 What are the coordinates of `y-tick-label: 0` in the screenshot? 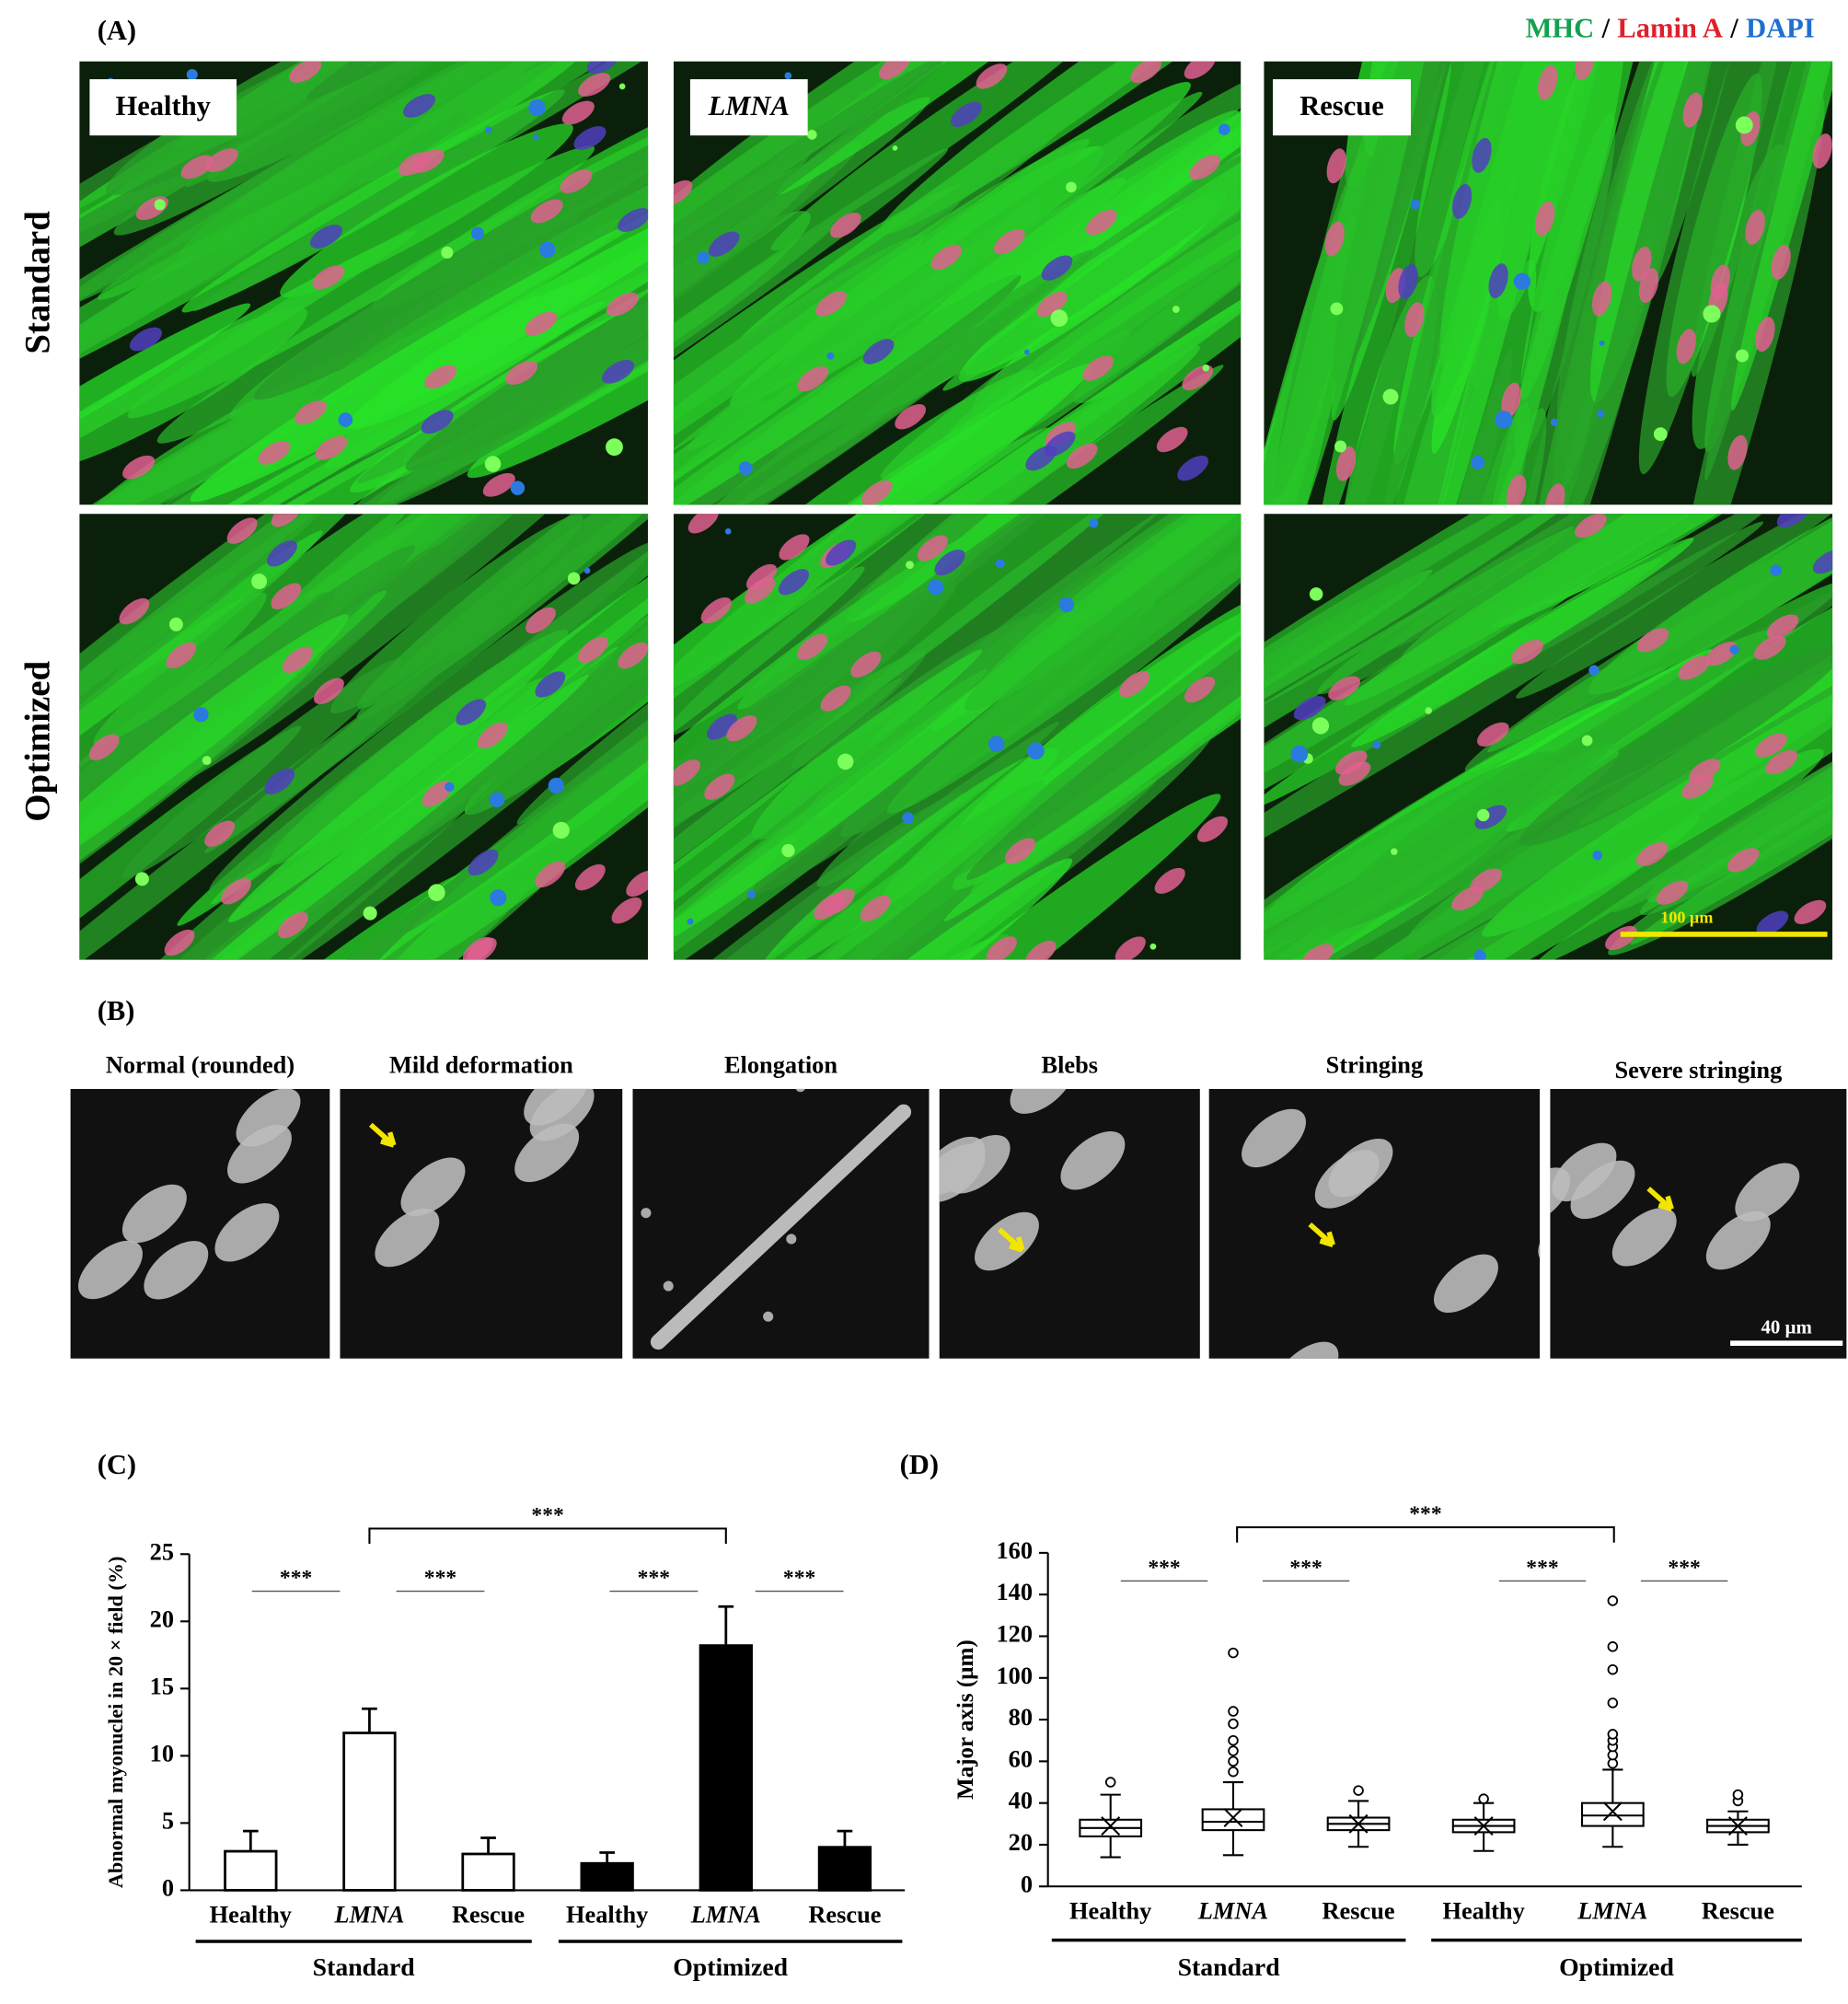 It's located at (168, 1887).